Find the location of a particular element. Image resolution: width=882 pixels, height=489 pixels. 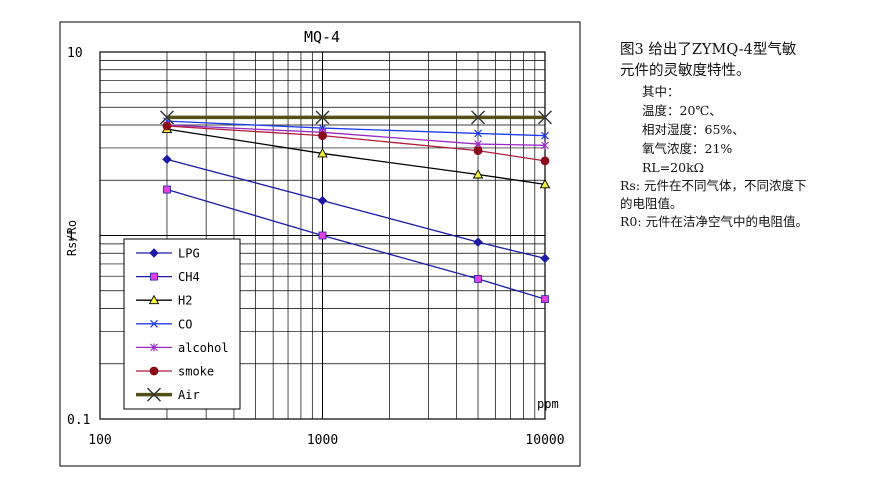

conditions-label: 其中： is located at coordinates (661, 91).